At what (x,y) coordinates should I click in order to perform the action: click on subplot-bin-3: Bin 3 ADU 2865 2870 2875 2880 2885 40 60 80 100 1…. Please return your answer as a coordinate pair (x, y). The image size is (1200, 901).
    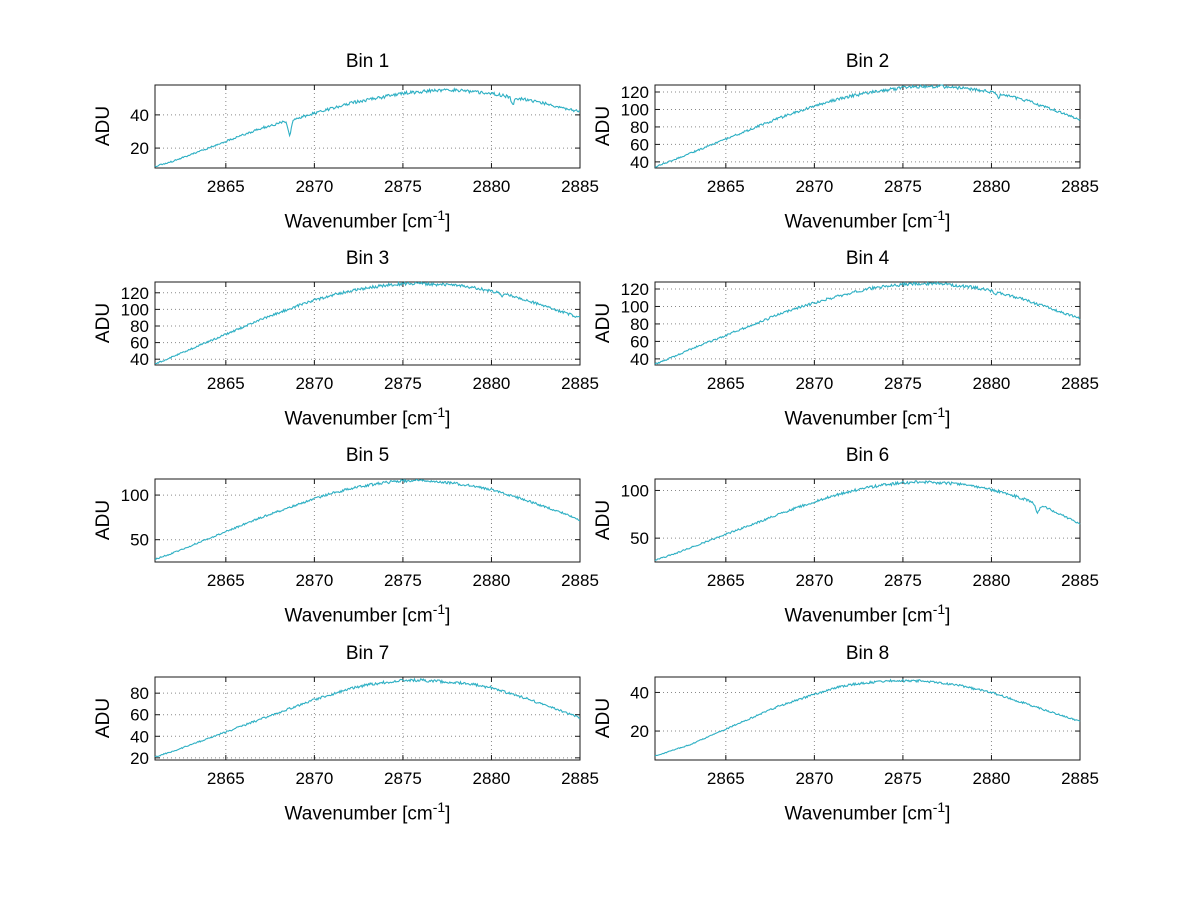
    Looking at the image, I should click on (330, 346).